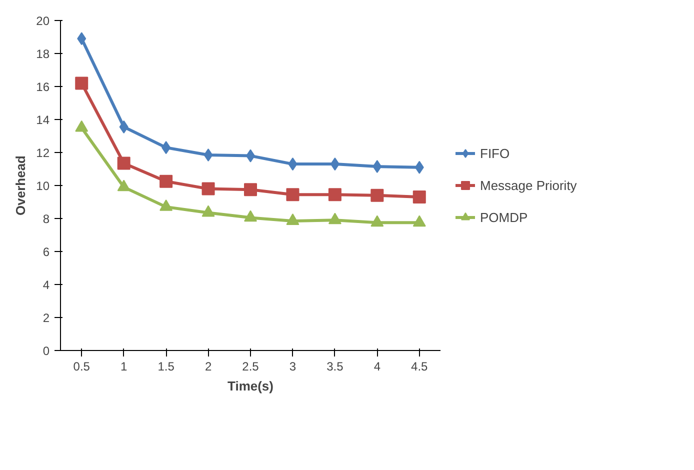  I want to click on x-tick-label: 2.5, so click(251, 367).